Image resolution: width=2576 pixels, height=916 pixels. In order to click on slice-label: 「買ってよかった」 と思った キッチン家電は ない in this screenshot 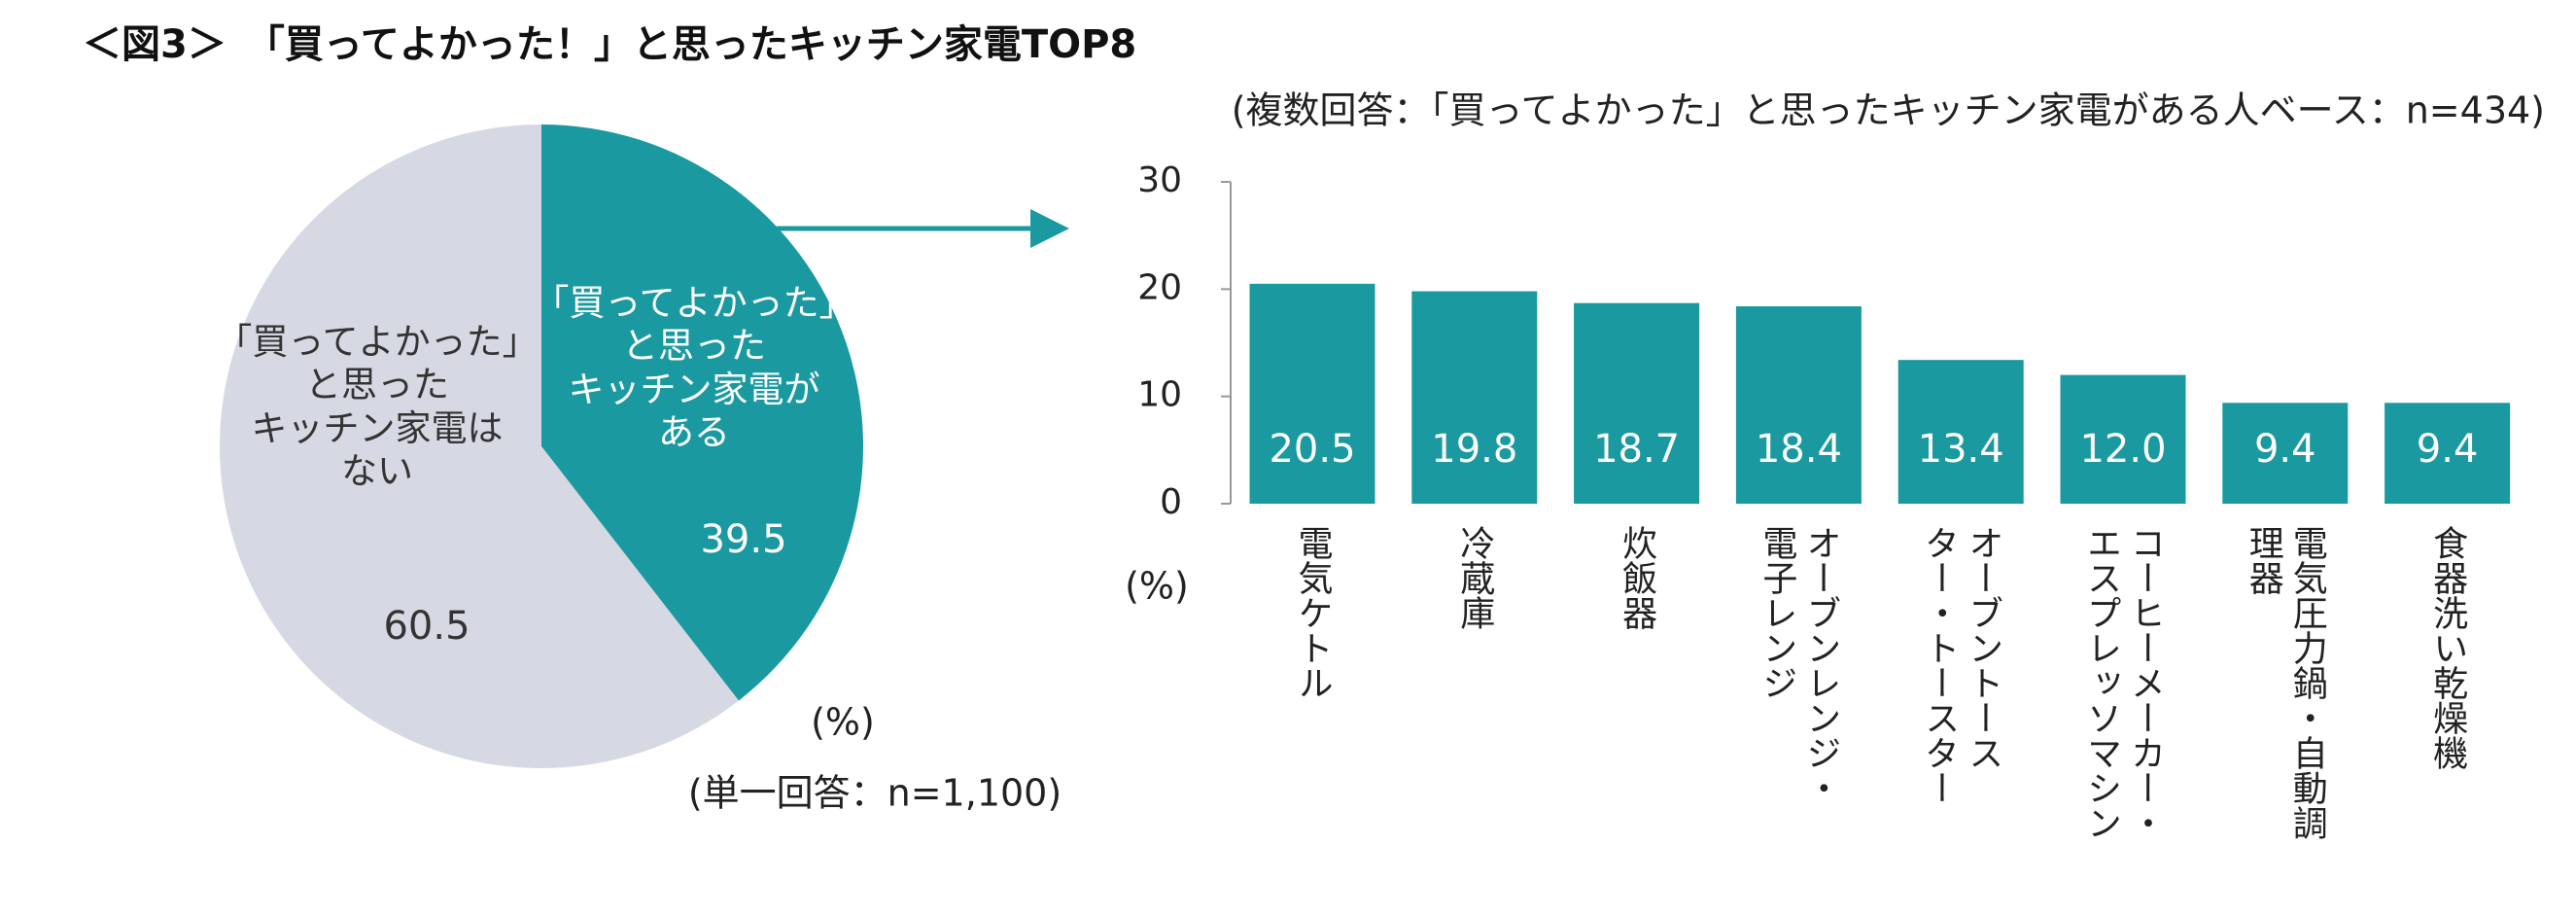, I will do `click(377, 407)`.